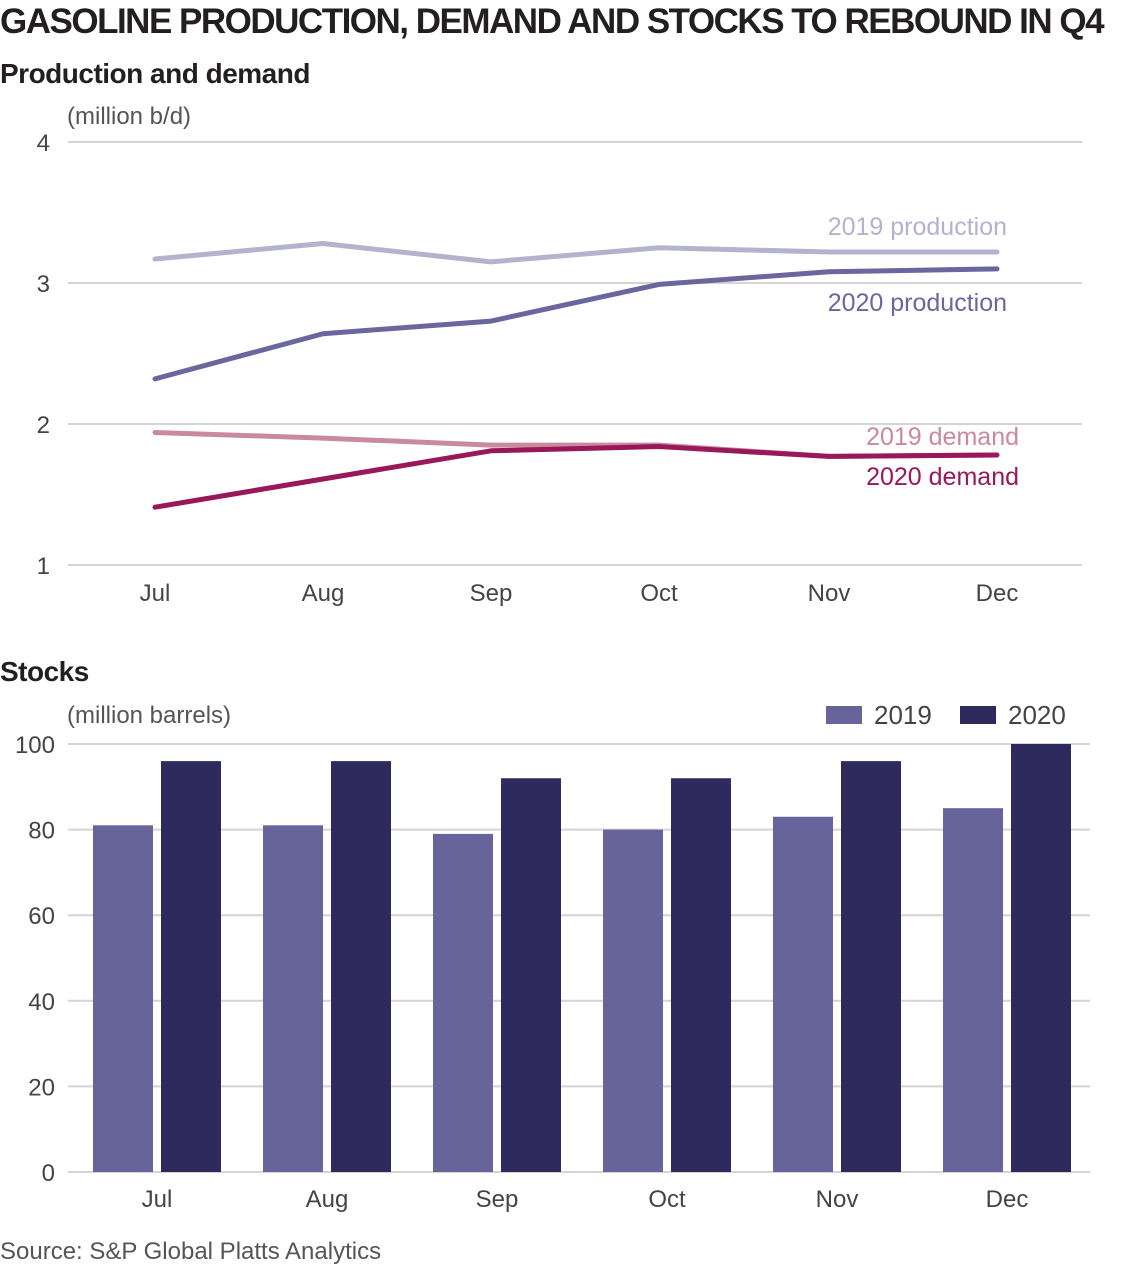  I want to click on bar-chart-title: Stocks, so click(44, 671).